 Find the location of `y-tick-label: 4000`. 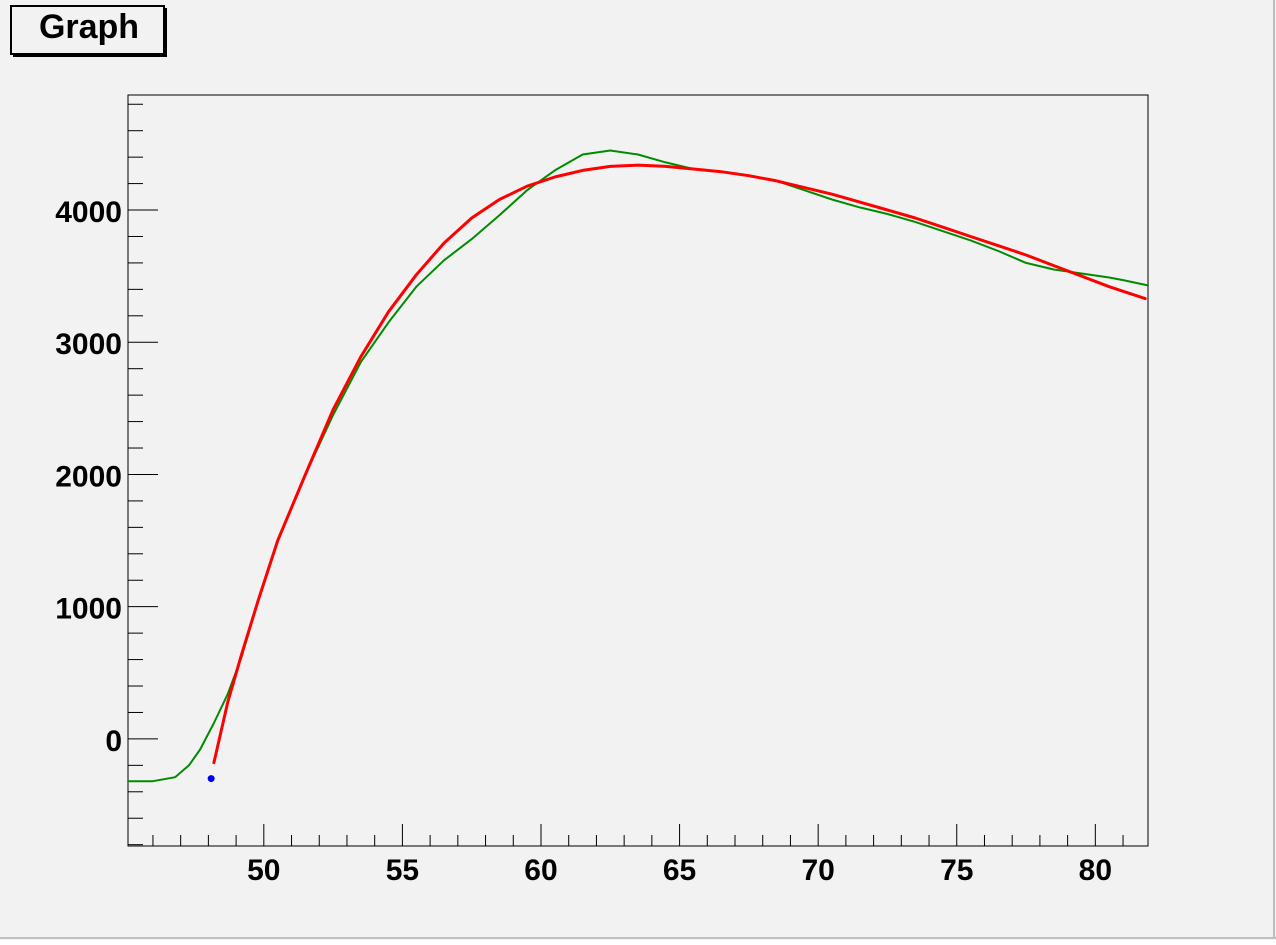

y-tick-label: 4000 is located at coordinates (88, 212).